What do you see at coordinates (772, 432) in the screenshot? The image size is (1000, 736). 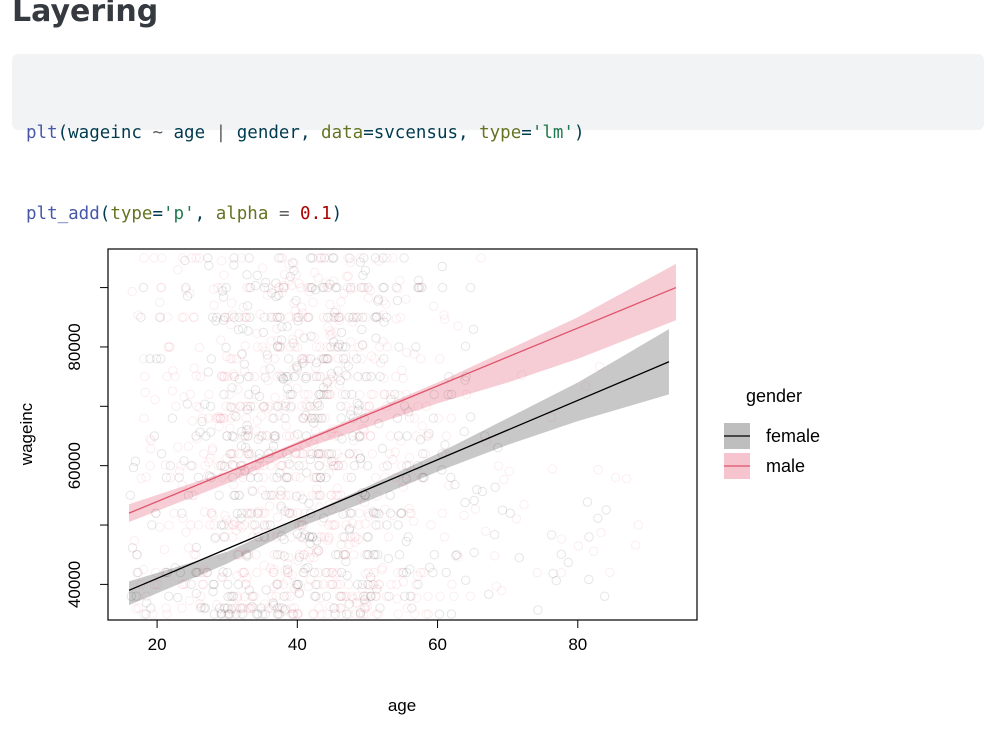 I see `legend: gender female male` at bounding box center [772, 432].